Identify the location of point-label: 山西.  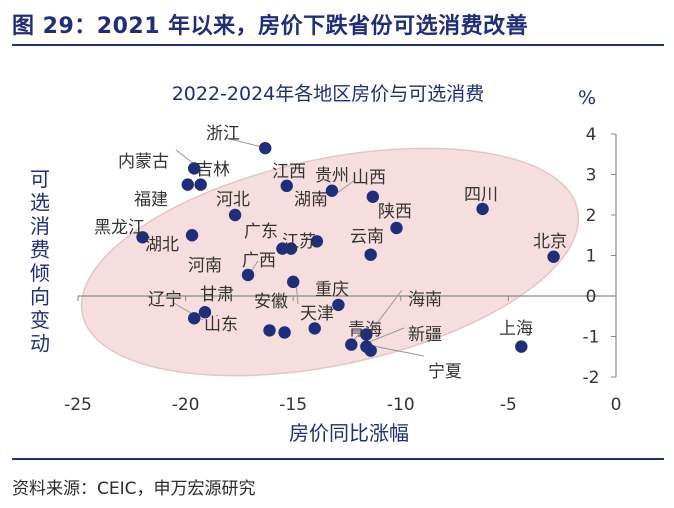
(369, 178).